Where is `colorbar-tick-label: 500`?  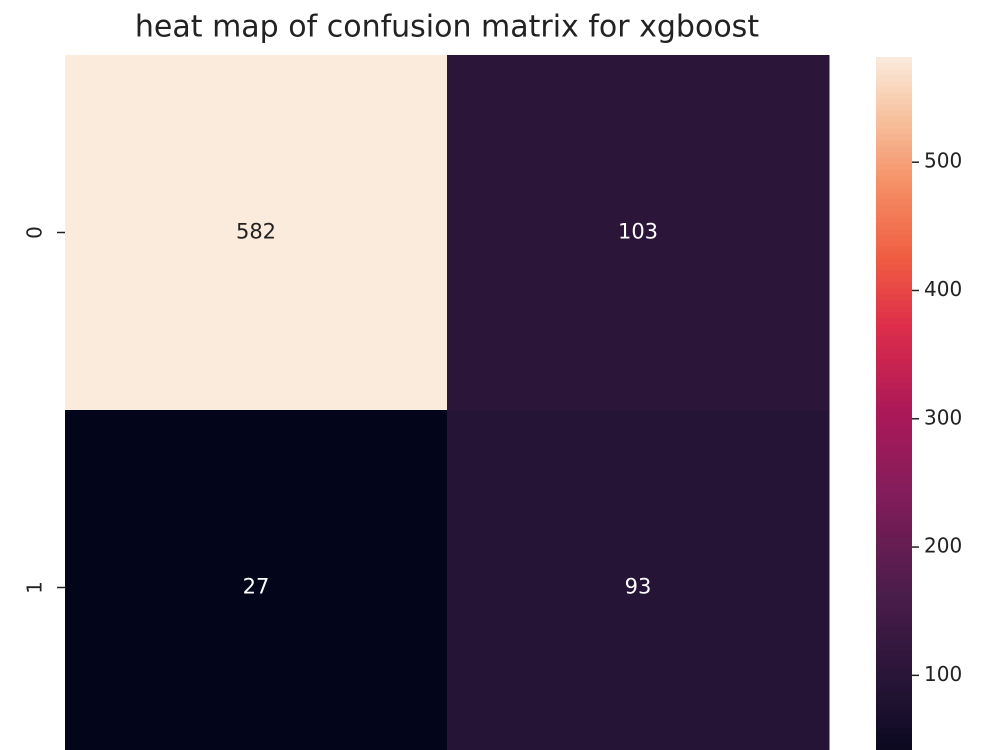
colorbar-tick-label: 500 is located at coordinates (943, 161).